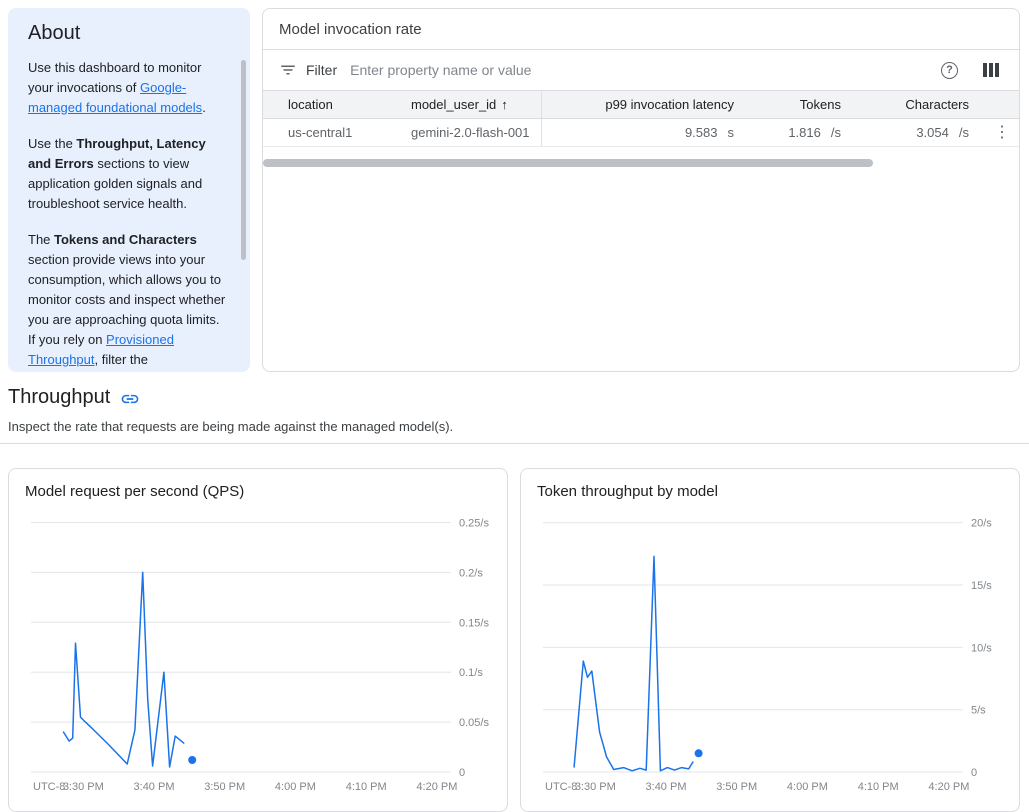 This screenshot has height=812, width=1029. I want to click on sort-ascending-icon: ↑, so click(504, 104).